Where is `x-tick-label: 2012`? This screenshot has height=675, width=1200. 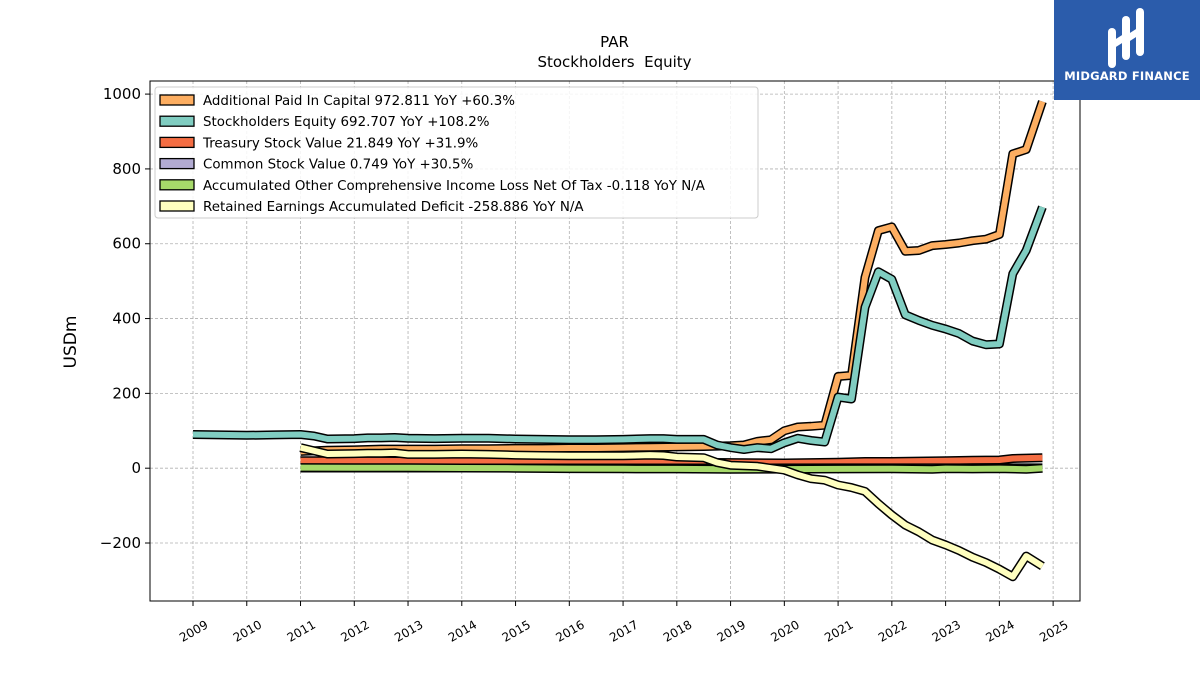 x-tick-label: 2012 is located at coordinates (354, 630).